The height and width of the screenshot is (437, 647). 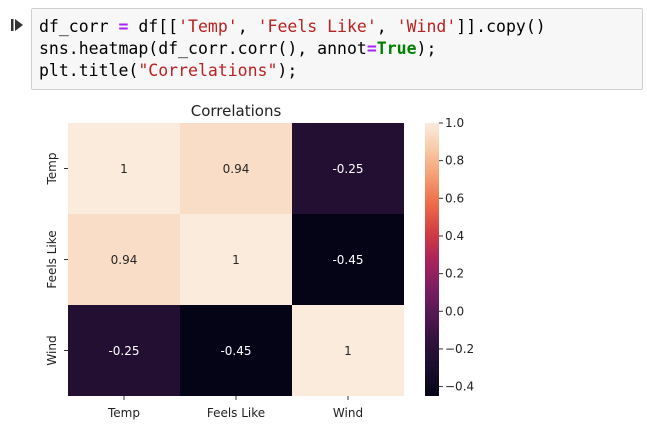 What do you see at coordinates (153, 26) in the screenshot?
I see `code-token: df[[` at bounding box center [153, 26].